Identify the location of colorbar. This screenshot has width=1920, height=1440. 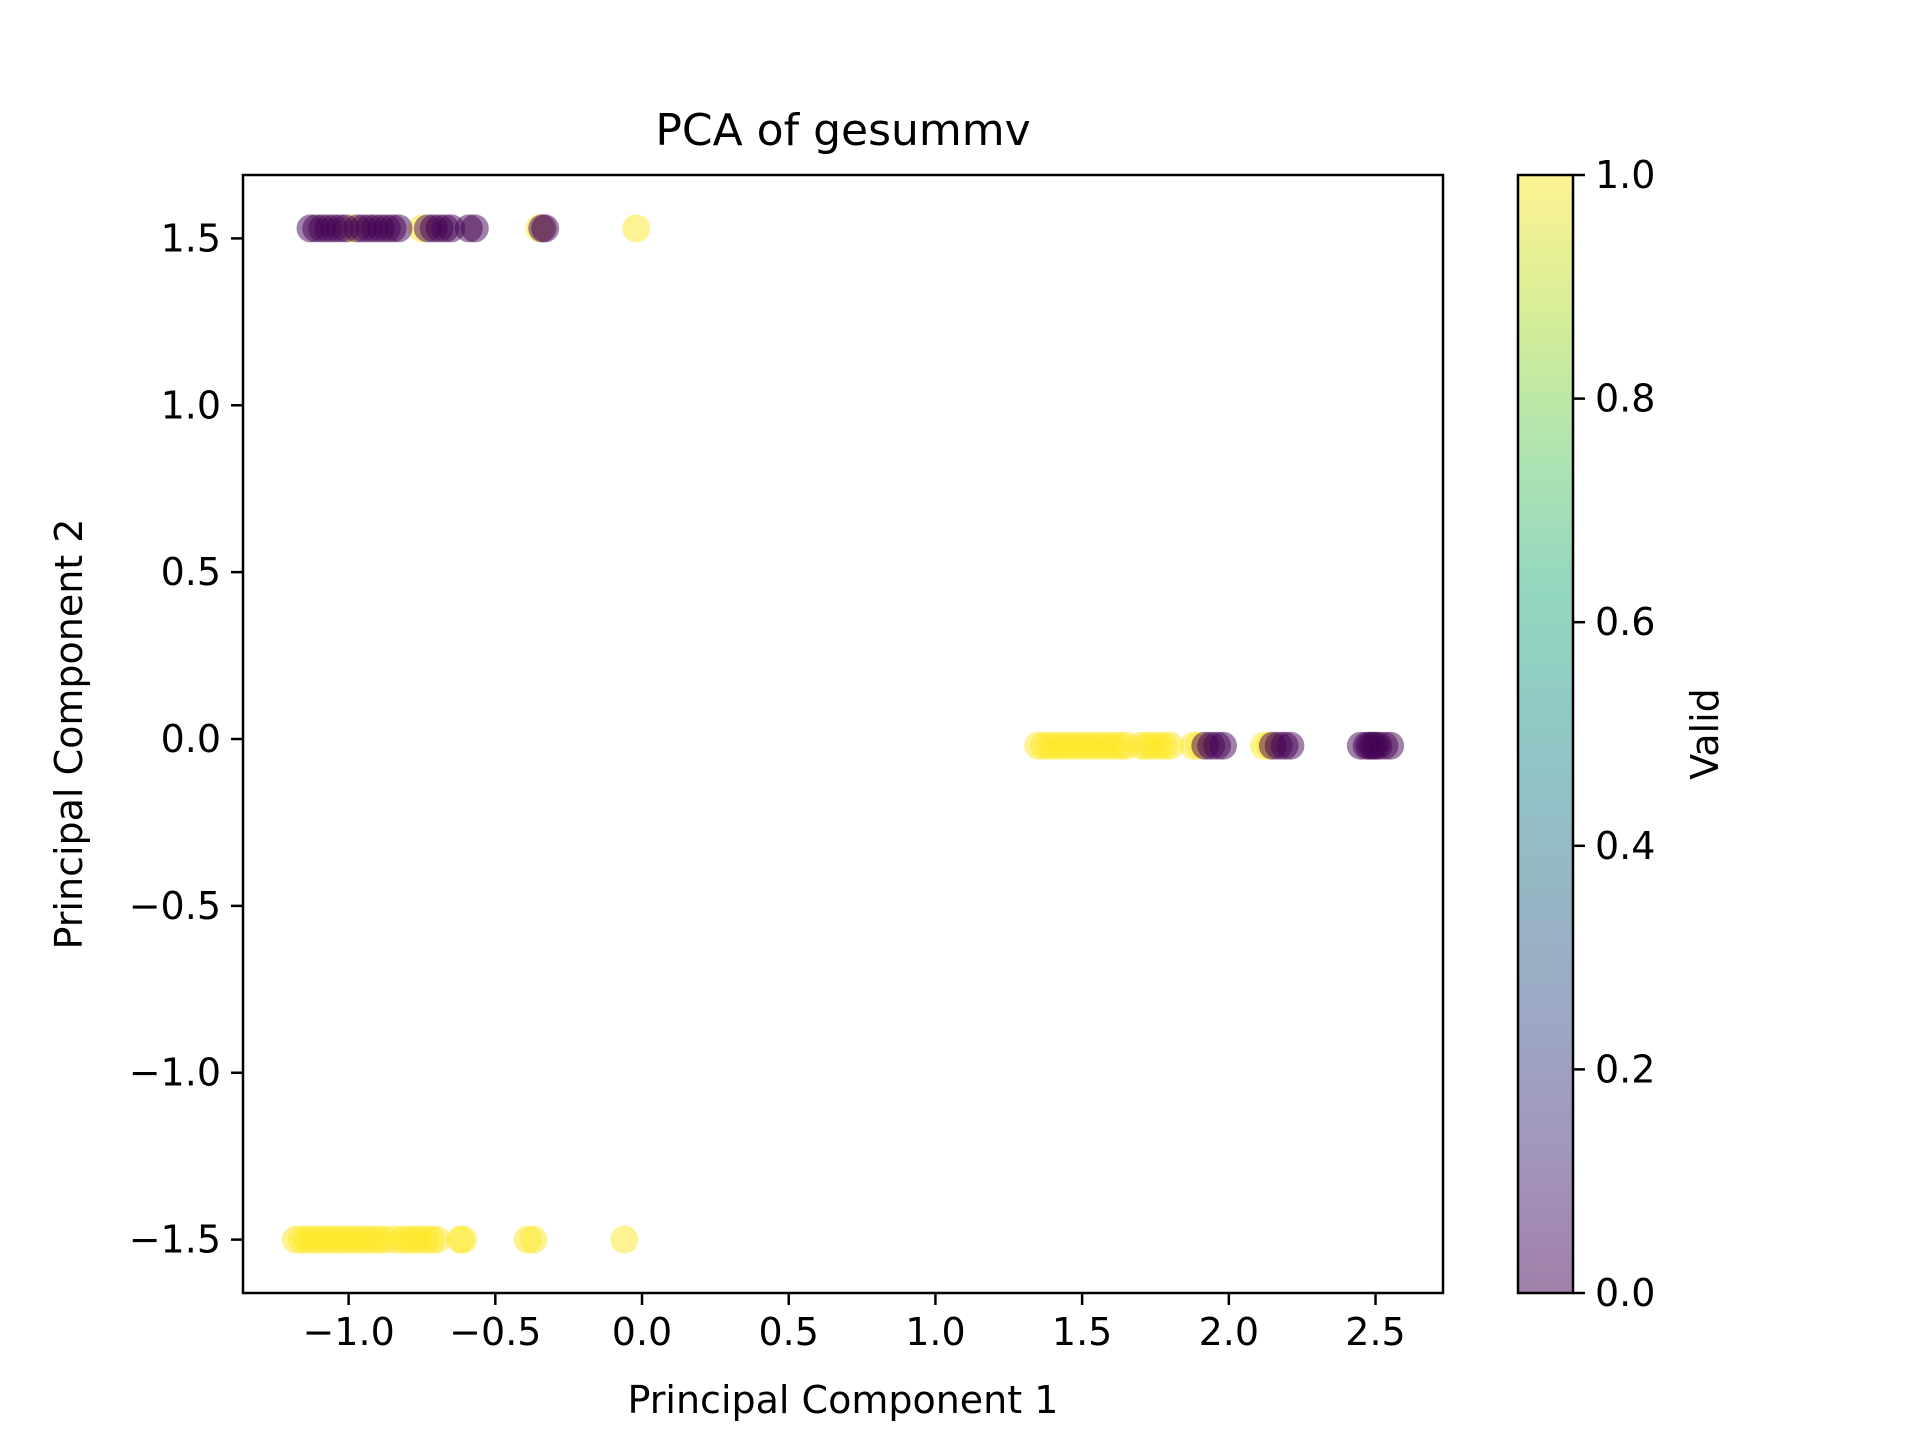
(1545, 734).